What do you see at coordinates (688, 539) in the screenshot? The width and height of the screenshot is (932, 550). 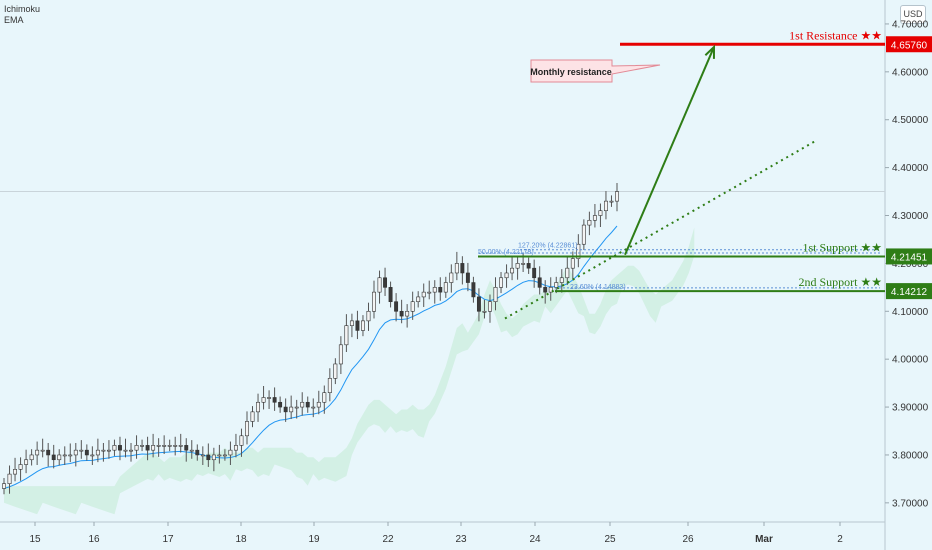 I see `x-tick-label: 26` at bounding box center [688, 539].